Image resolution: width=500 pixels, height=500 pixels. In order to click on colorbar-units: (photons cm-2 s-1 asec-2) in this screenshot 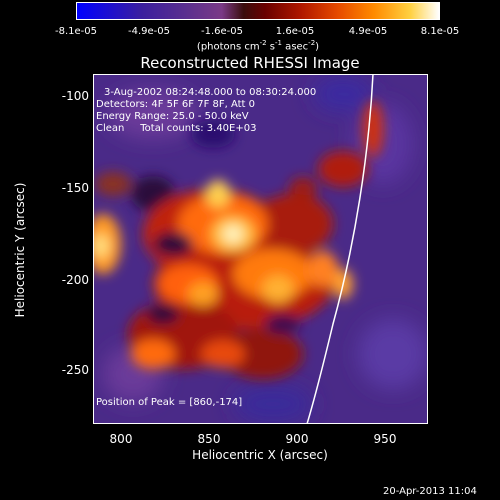, I will do `click(258, 46)`.